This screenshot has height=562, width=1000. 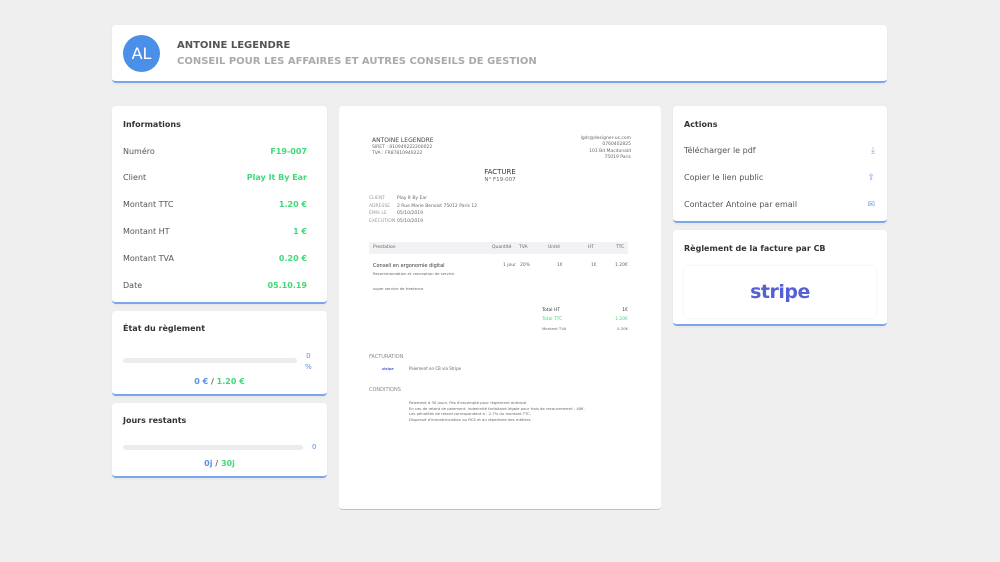 What do you see at coordinates (414, 273) in the screenshot?
I see `line-desc: Recommandation et conception de service` at bounding box center [414, 273].